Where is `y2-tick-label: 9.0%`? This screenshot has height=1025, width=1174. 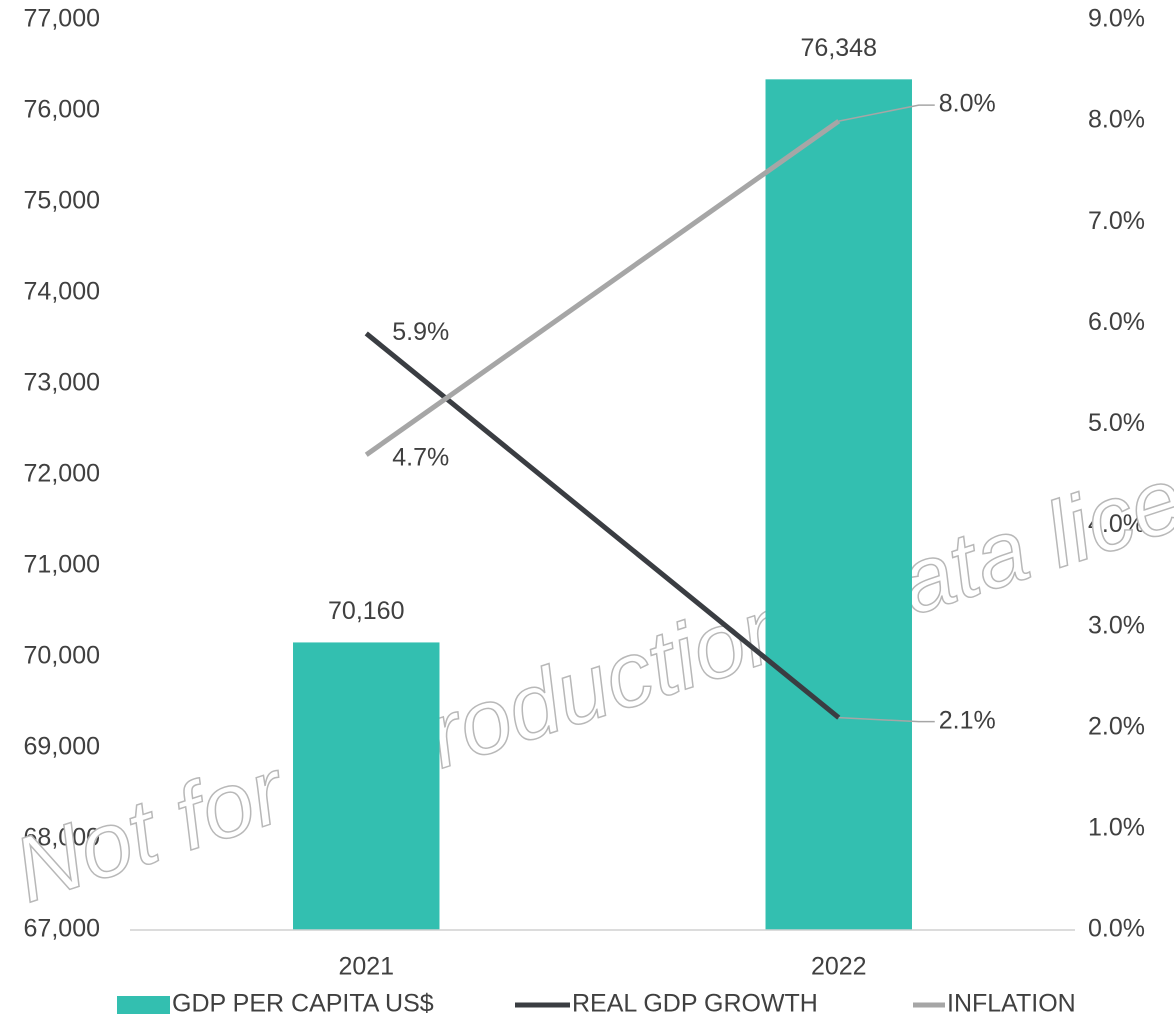
y2-tick-label: 9.0% is located at coordinates (1116, 19).